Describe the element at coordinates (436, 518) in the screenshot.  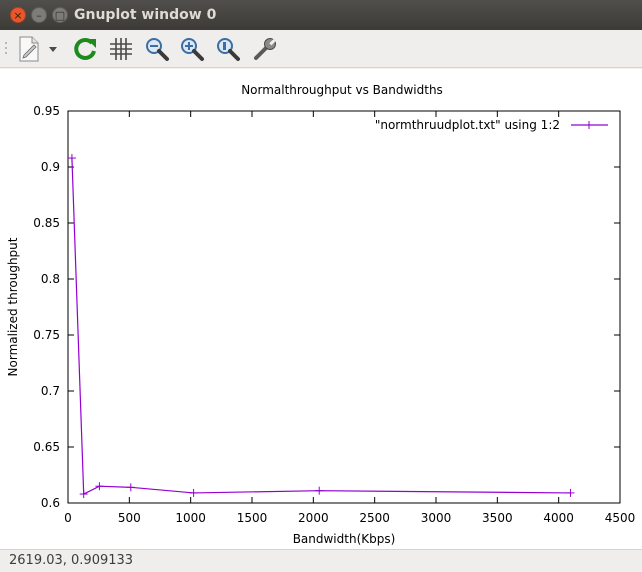
I see `x-tick-label: 3000` at that location.